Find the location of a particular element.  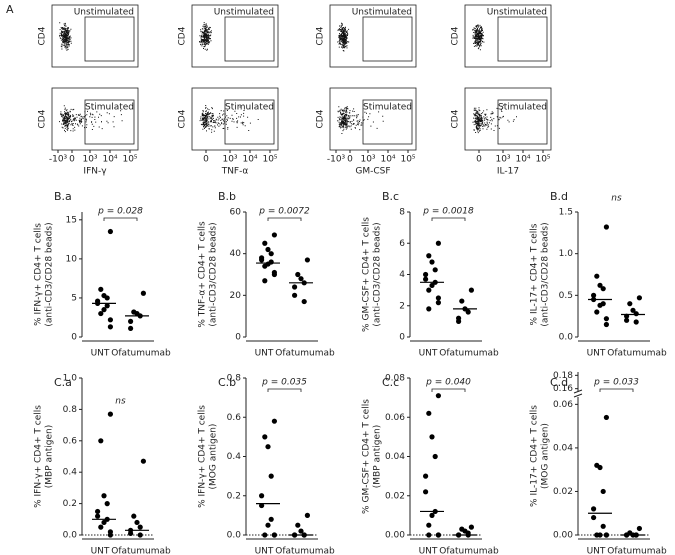

y-tick-label: 0.18 is located at coordinates (563, 376).